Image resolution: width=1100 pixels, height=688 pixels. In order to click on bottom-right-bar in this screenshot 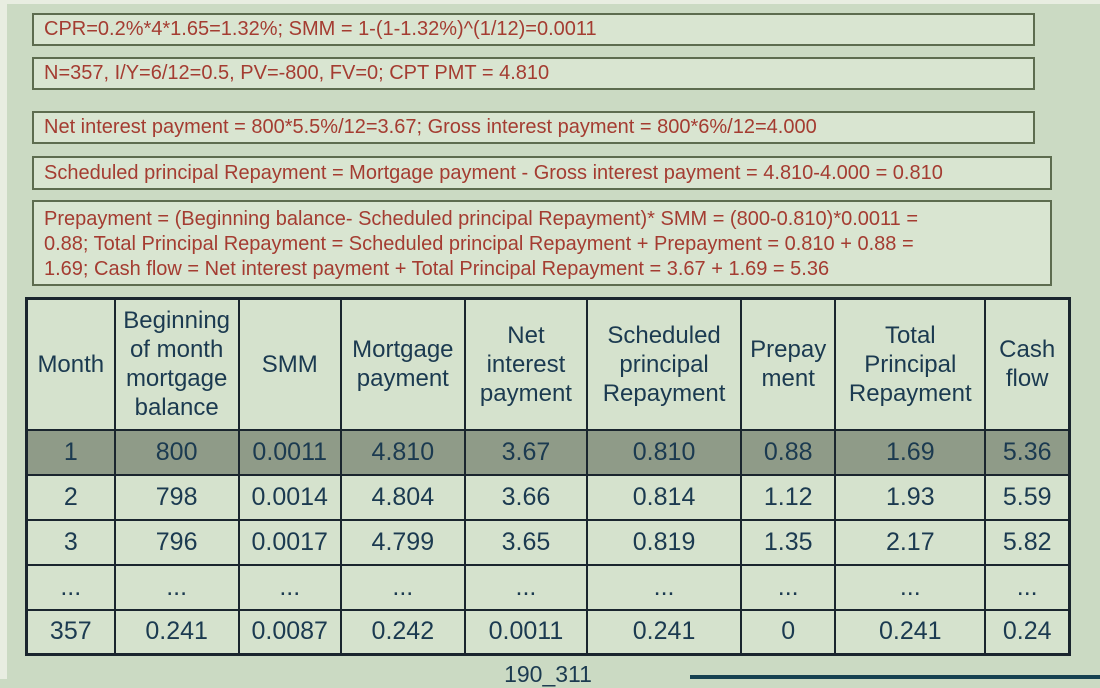, I will do `click(895, 677)`.